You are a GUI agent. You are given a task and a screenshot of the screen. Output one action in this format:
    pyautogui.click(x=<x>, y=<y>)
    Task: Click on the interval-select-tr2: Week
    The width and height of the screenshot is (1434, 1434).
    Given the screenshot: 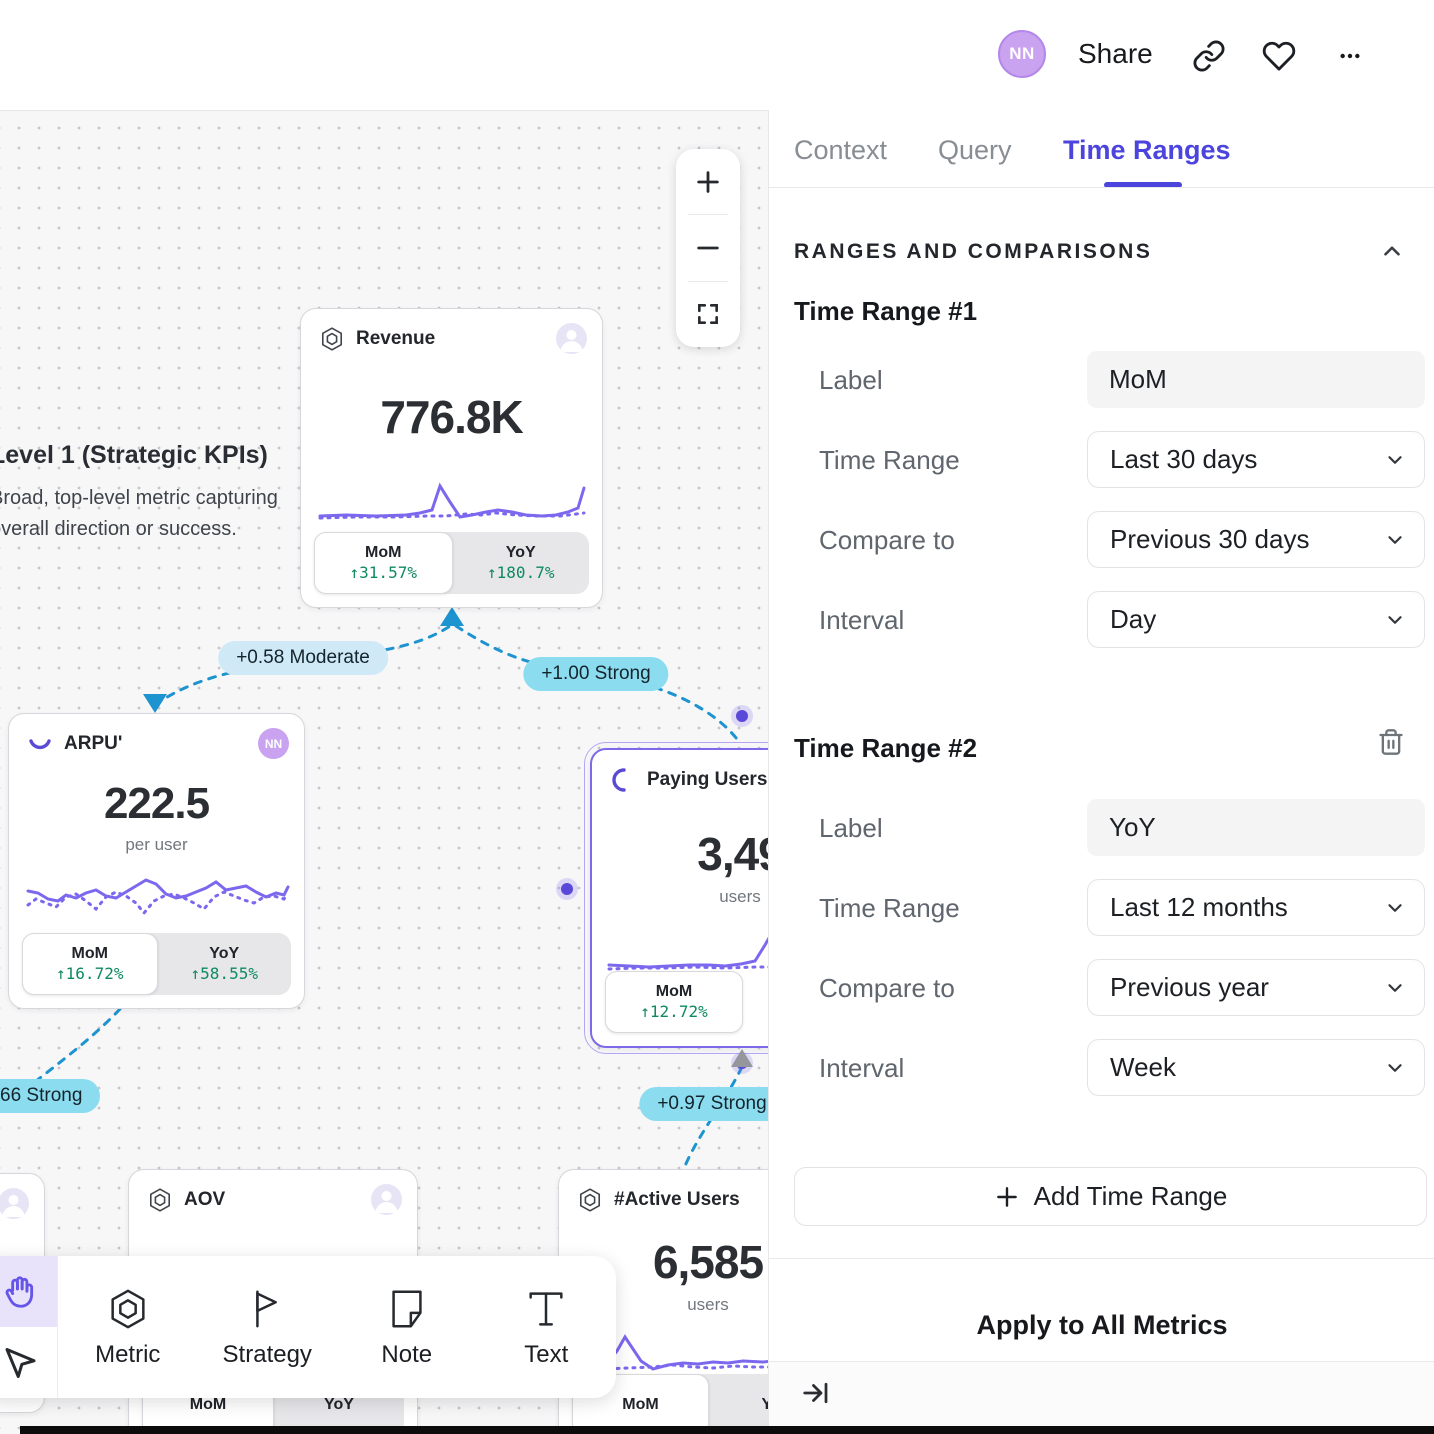 What is the action you would take?
    pyautogui.click(x=1256, y=1067)
    